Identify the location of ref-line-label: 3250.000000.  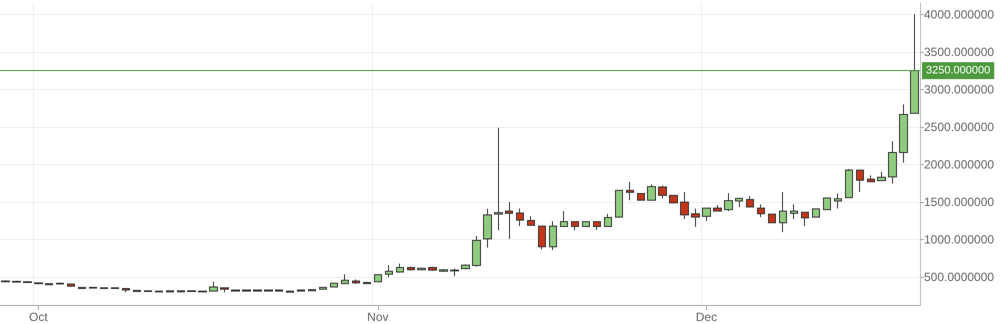
(958, 70).